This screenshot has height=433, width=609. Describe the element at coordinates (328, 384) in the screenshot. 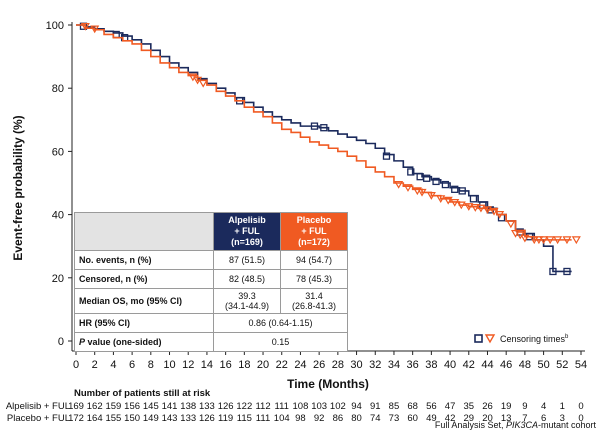

I see `x-axis-label: Time (Months)` at that location.